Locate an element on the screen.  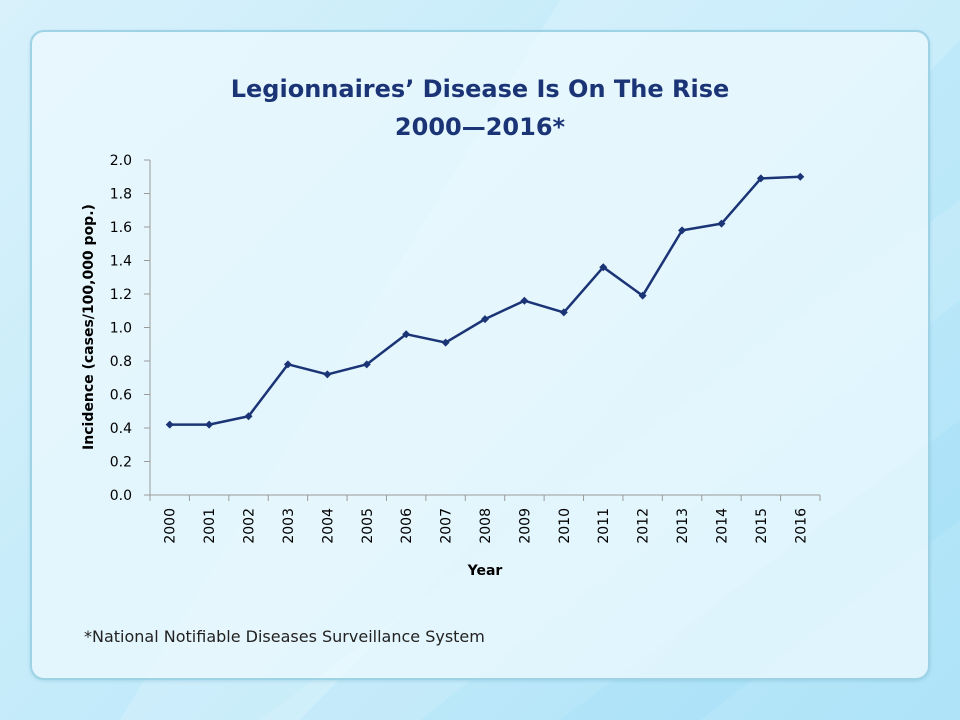
x-tick-label: 2010 is located at coordinates (565, 526).